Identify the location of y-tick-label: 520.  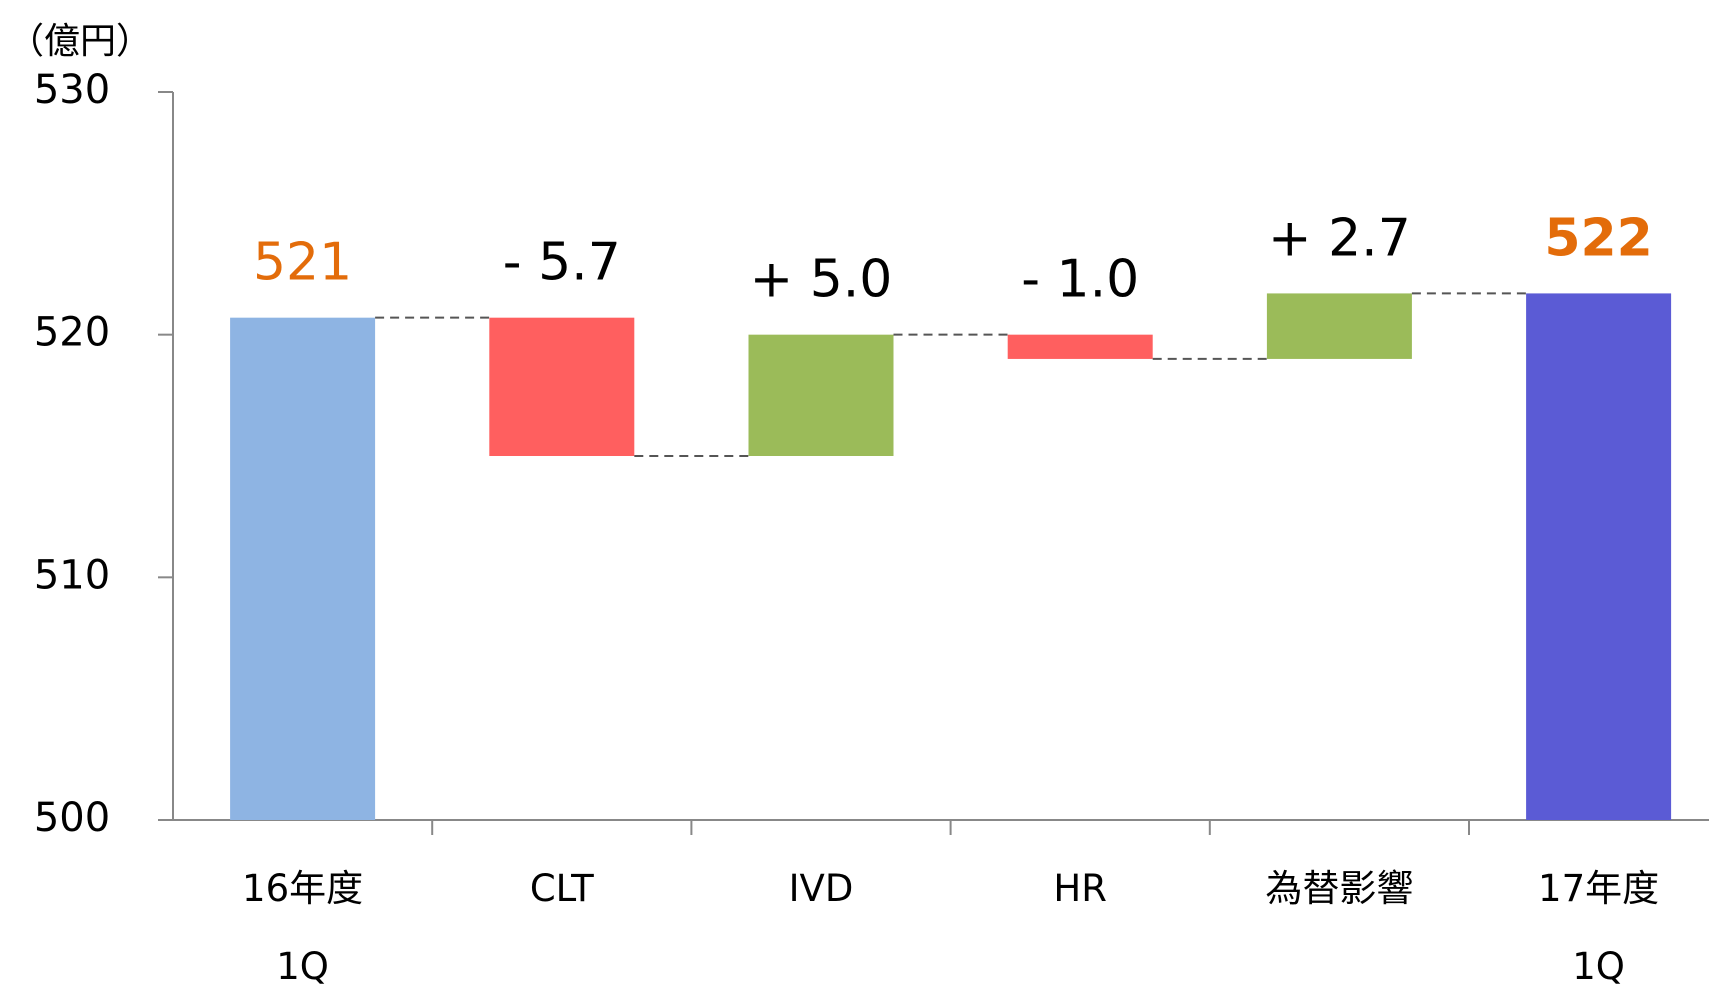
(72, 333).